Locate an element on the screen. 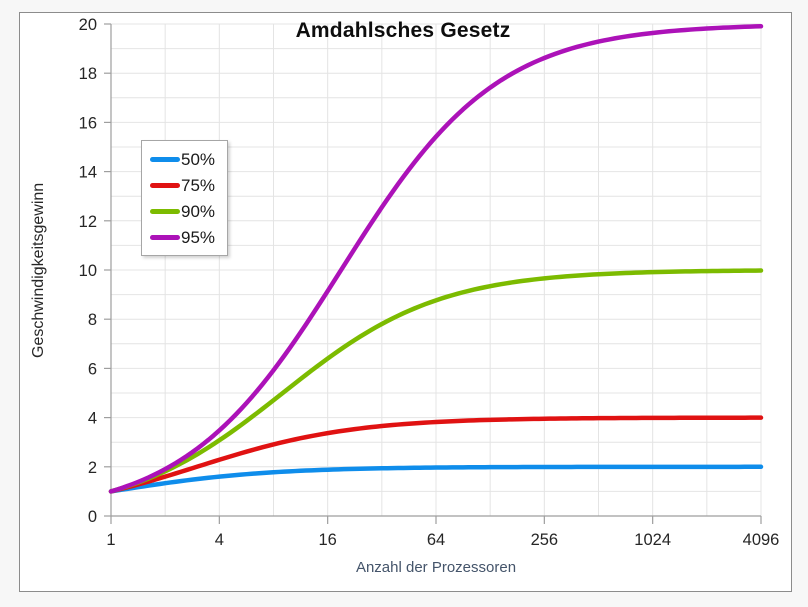 This screenshot has height=607, width=808. legend-label-95: 95% is located at coordinates (198, 237).